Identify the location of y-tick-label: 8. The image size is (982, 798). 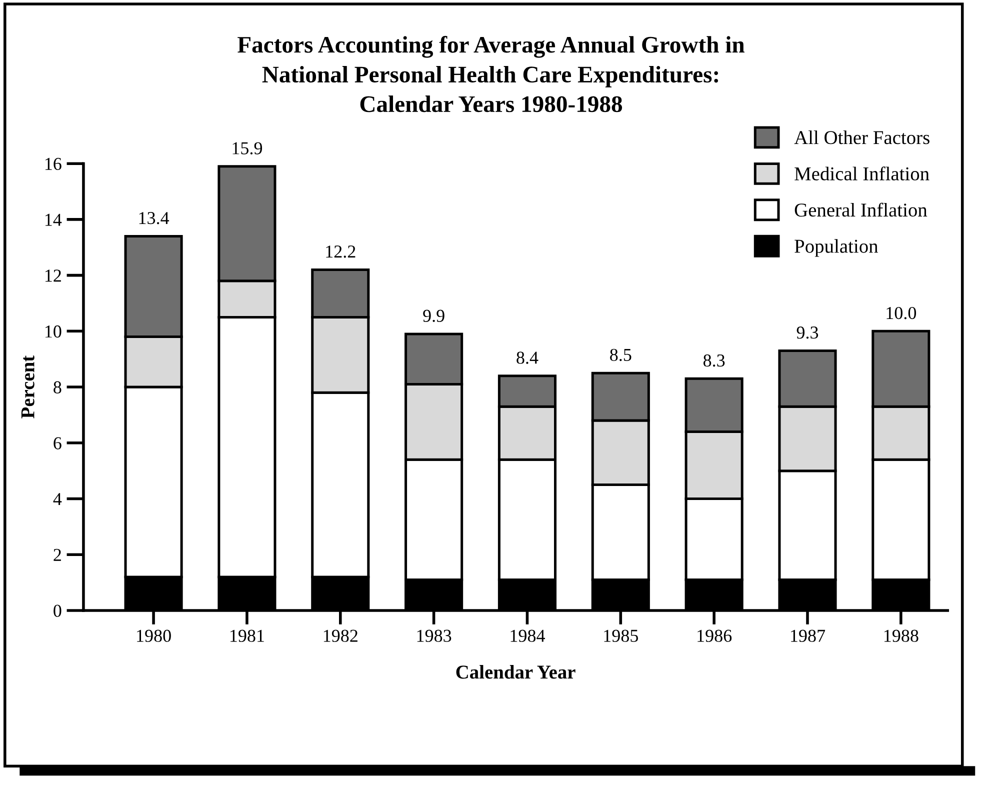
(58, 387).